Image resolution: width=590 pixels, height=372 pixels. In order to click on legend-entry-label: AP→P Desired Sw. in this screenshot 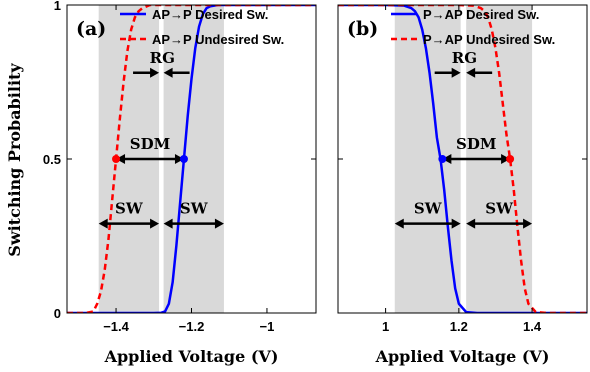, I will do `click(210, 14)`.